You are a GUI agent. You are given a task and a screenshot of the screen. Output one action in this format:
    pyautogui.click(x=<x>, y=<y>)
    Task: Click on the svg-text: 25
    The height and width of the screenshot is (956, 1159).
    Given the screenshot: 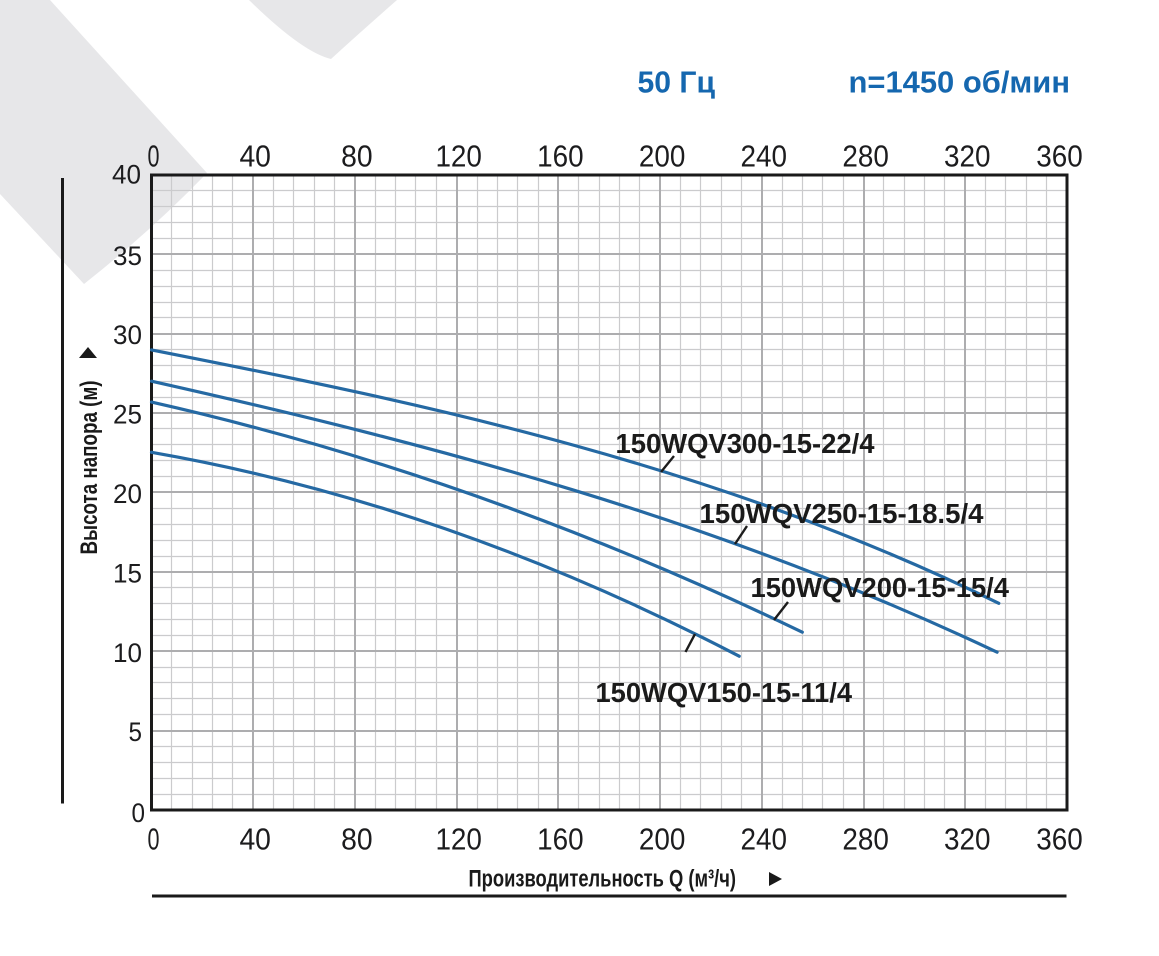 What is the action you would take?
    pyautogui.click(x=127, y=415)
    